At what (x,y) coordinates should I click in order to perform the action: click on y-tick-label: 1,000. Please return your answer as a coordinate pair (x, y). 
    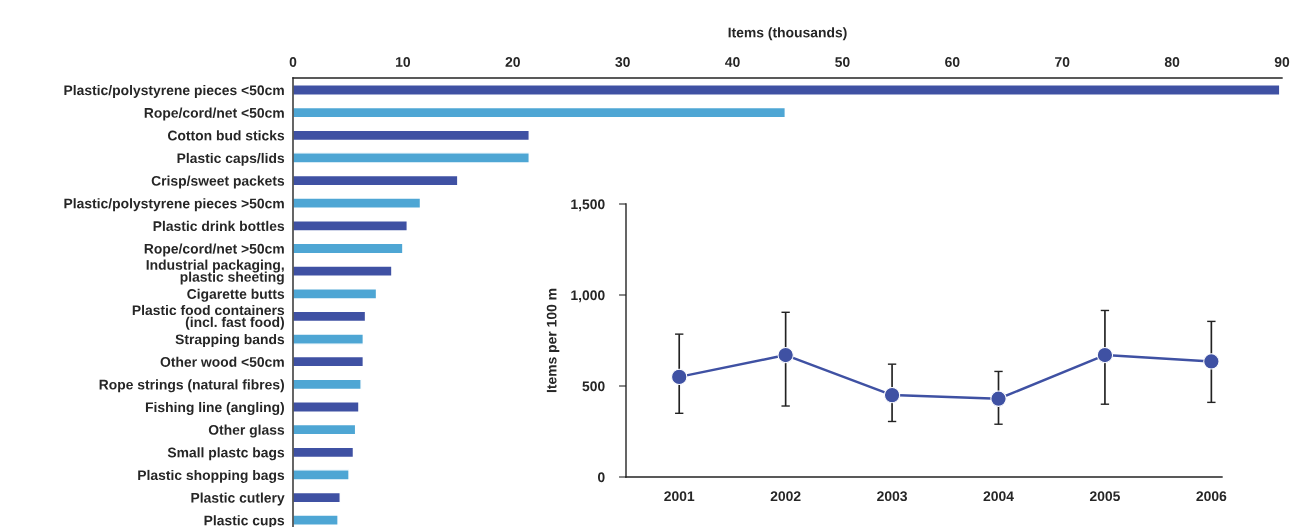
    Looking at the image, I should click on (588, 296).